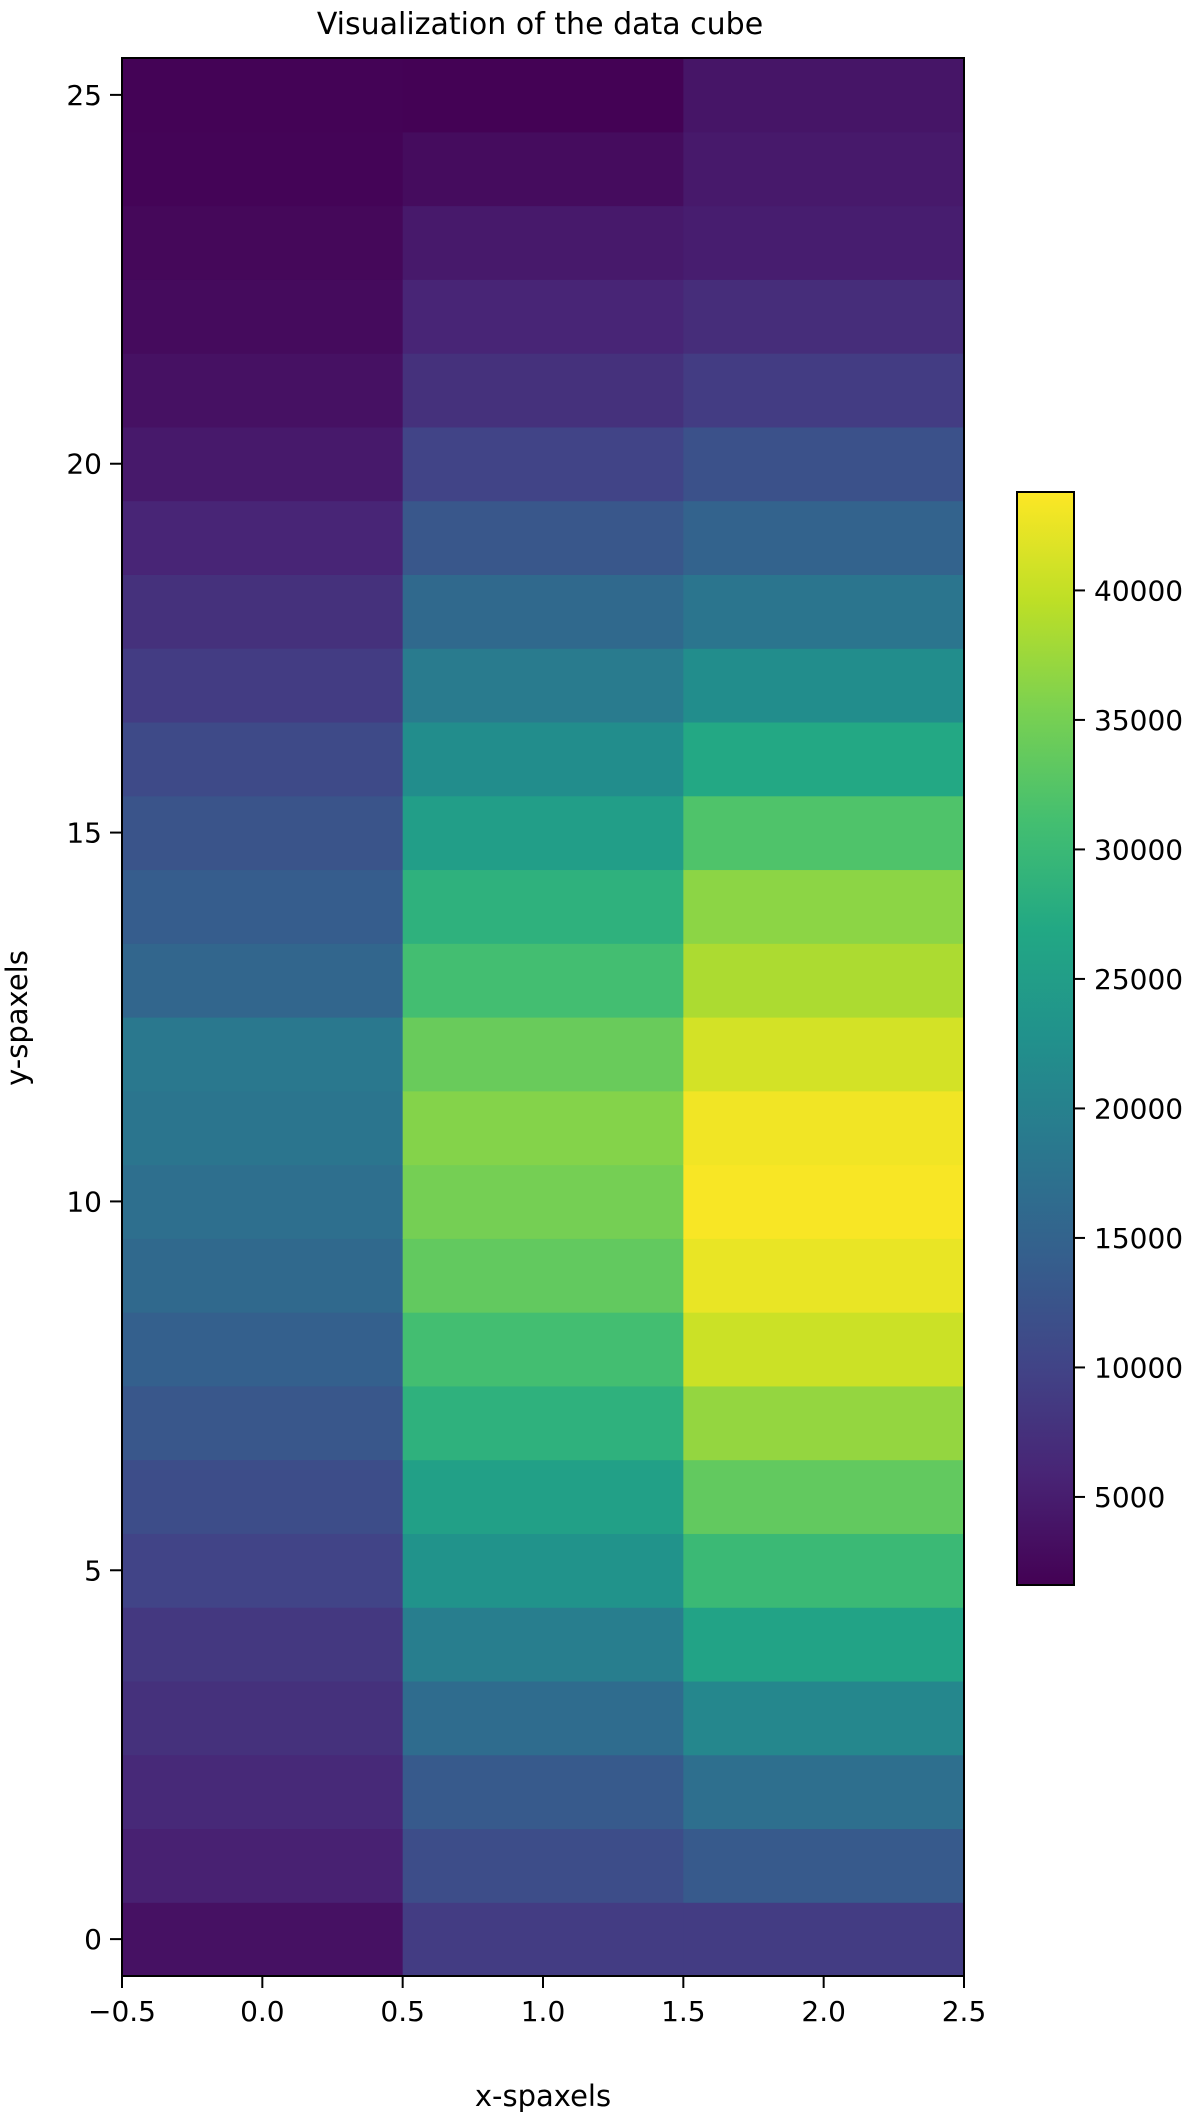 This screenshot has width=1200, height=2114. I want to click on y-tick-label: 0, so click(93, 1939).